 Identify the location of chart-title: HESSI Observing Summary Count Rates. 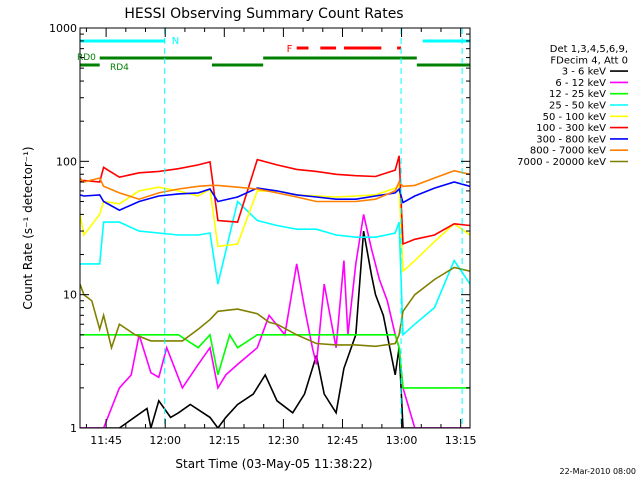
(263, 14).